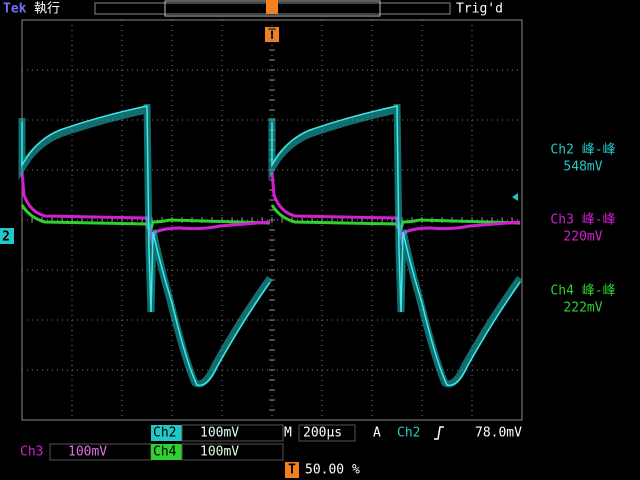 Image resolution: width=640 pixels, height=480 pixels. Describe the element at coordinates (582, 291) in the screenshot. I see `measurement-label: Ch4 峰-峰` at that location.